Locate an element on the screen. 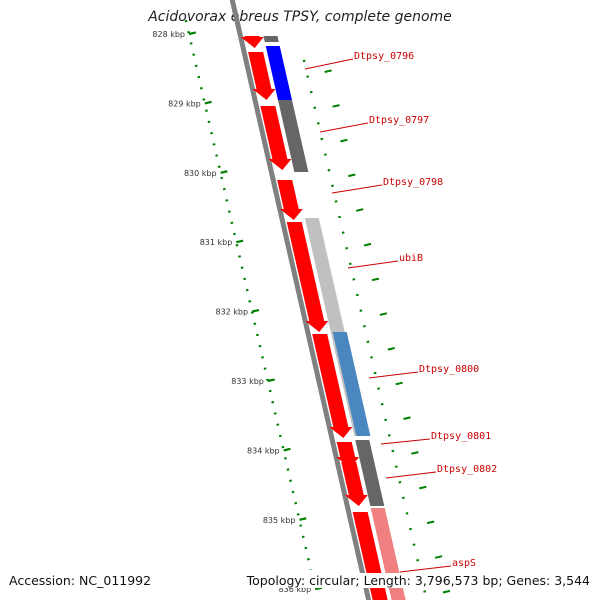  gene-label: aspS is located at coordinates (464, 563).